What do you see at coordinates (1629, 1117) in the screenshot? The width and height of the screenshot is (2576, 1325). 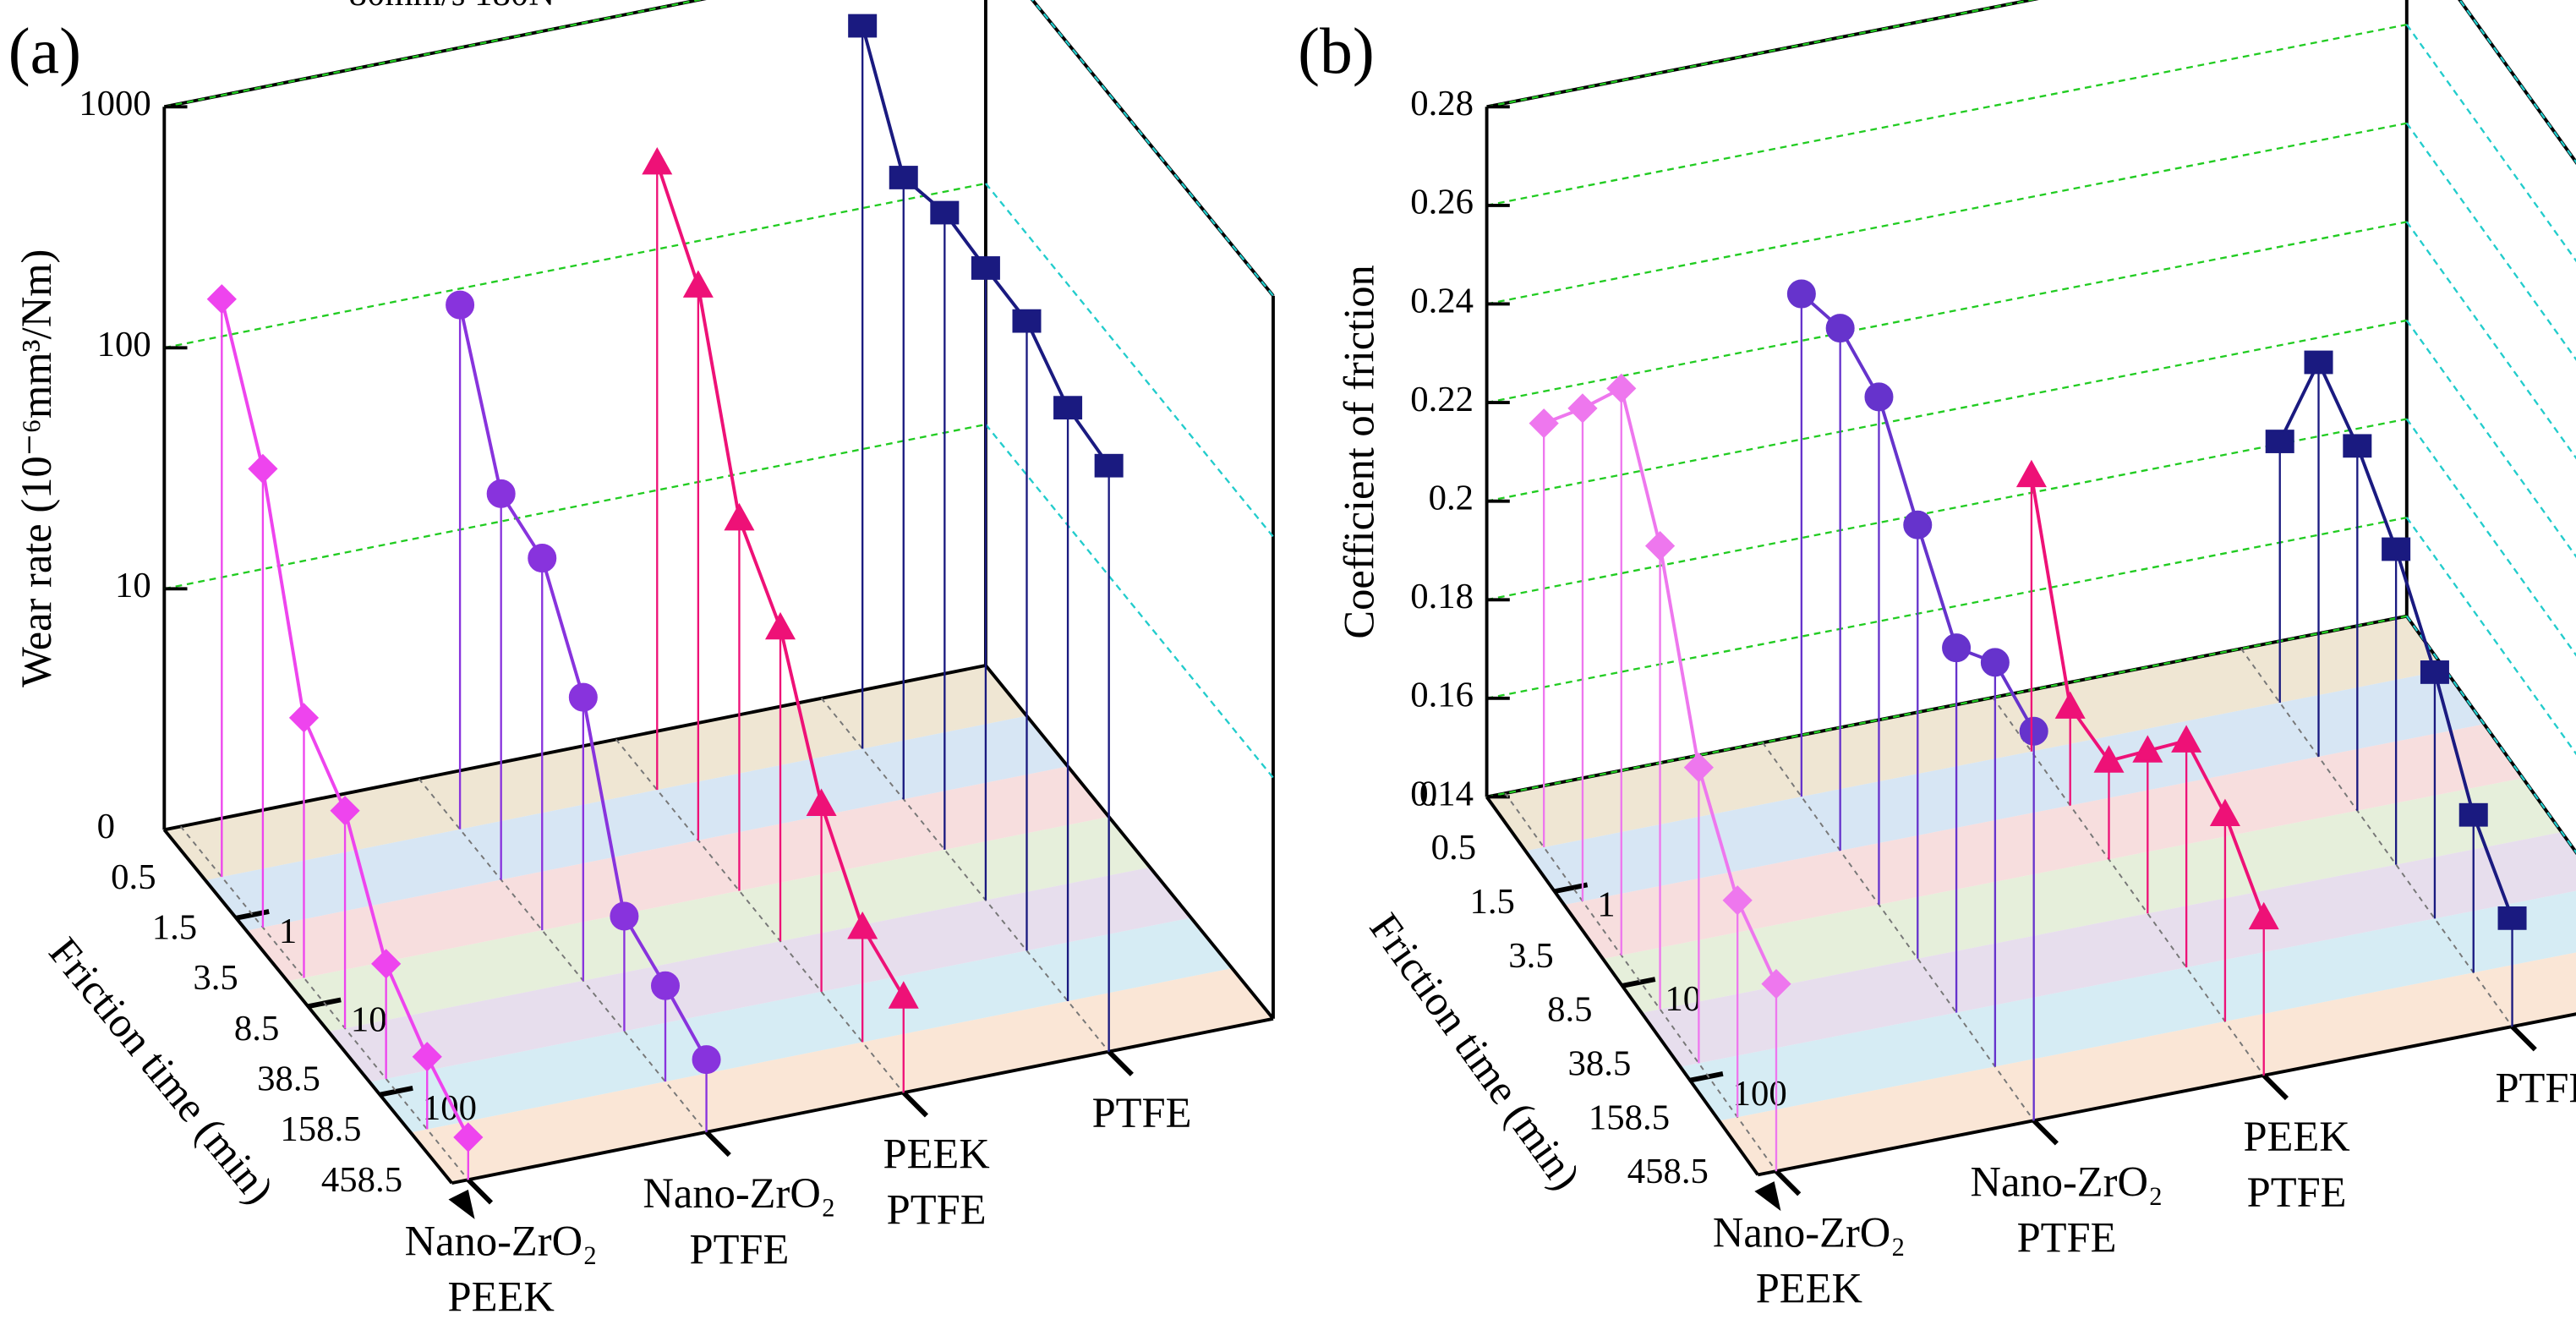 I see `depth-category-label: 158.5` at bounding box center [1629, 1117].